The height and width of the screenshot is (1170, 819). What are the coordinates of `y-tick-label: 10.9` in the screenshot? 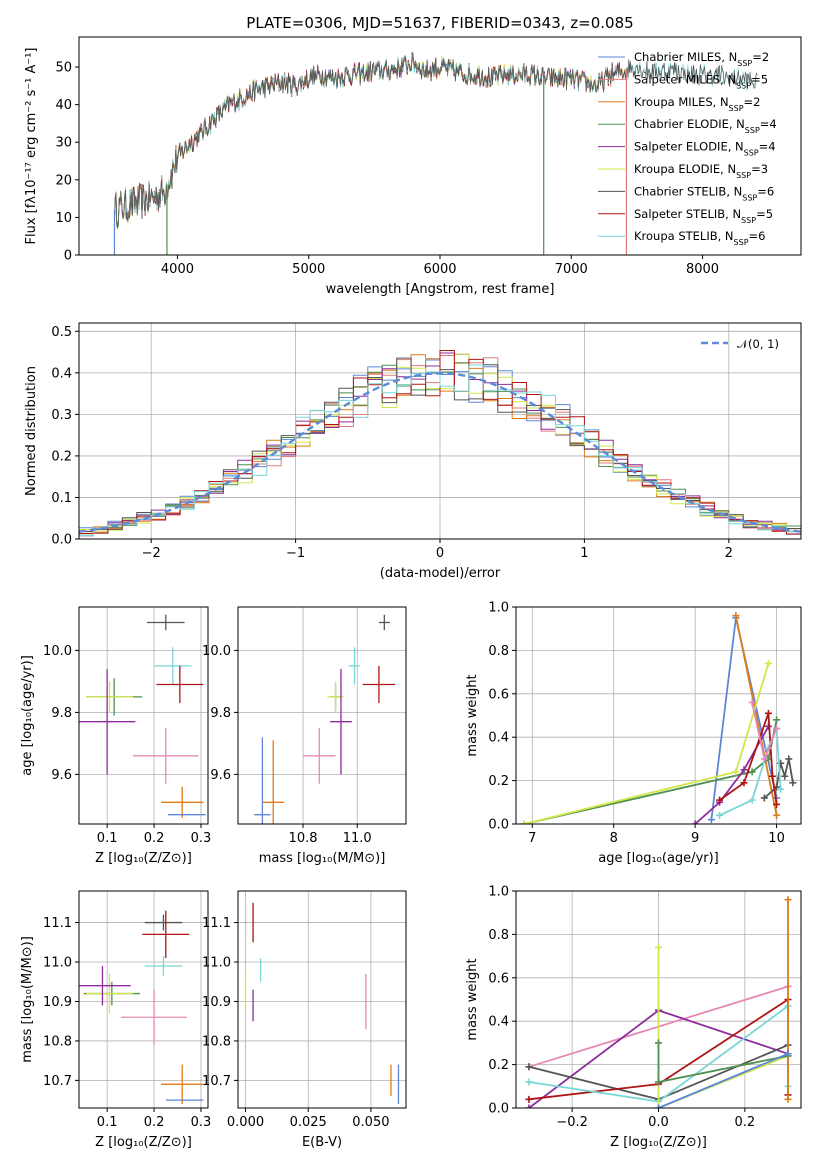 It's located at (216, 1002).